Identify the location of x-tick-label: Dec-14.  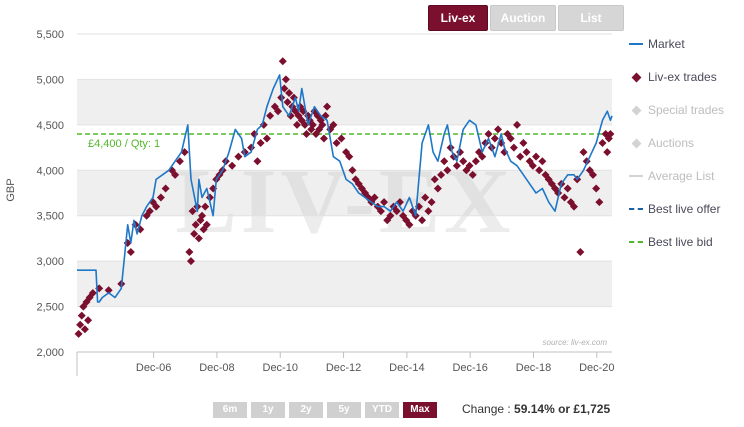
(406, 368).